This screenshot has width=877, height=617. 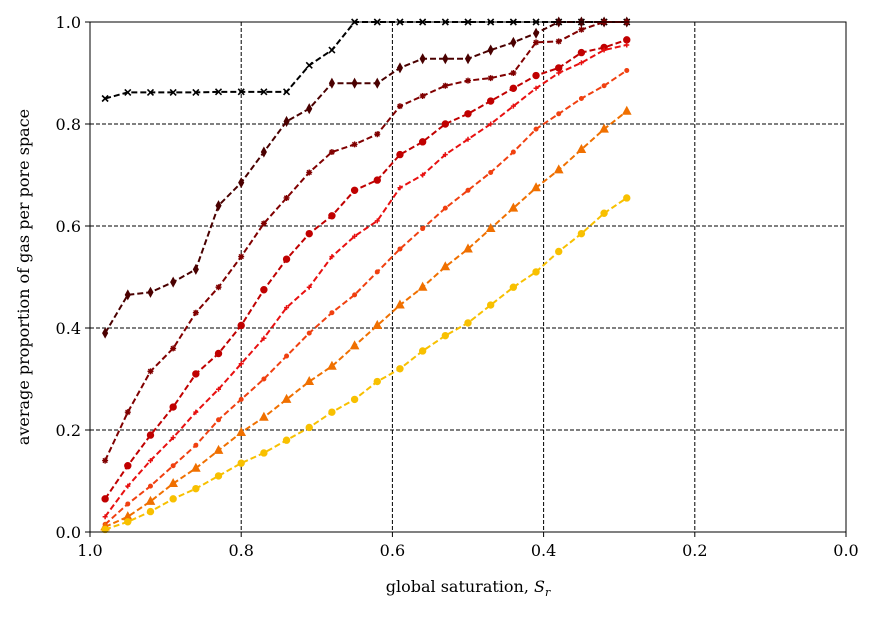 I want to click on y-axis-label: average proportion of gas per pore space, so click(x=23, y=277).